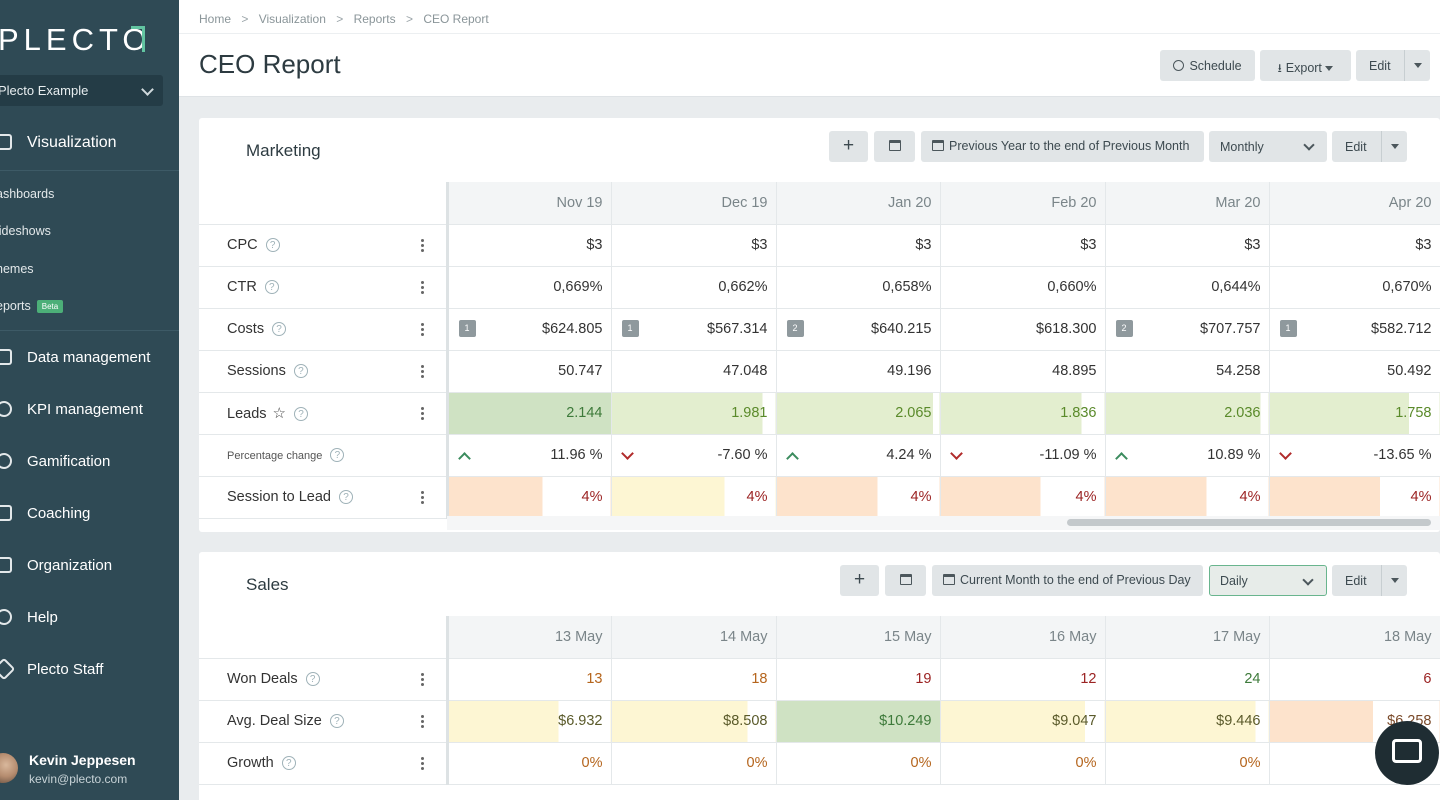 Image resolution: width=1440 pixels, height=800 pixels. I want to click on column-header: 15 May, so click(858, 637).